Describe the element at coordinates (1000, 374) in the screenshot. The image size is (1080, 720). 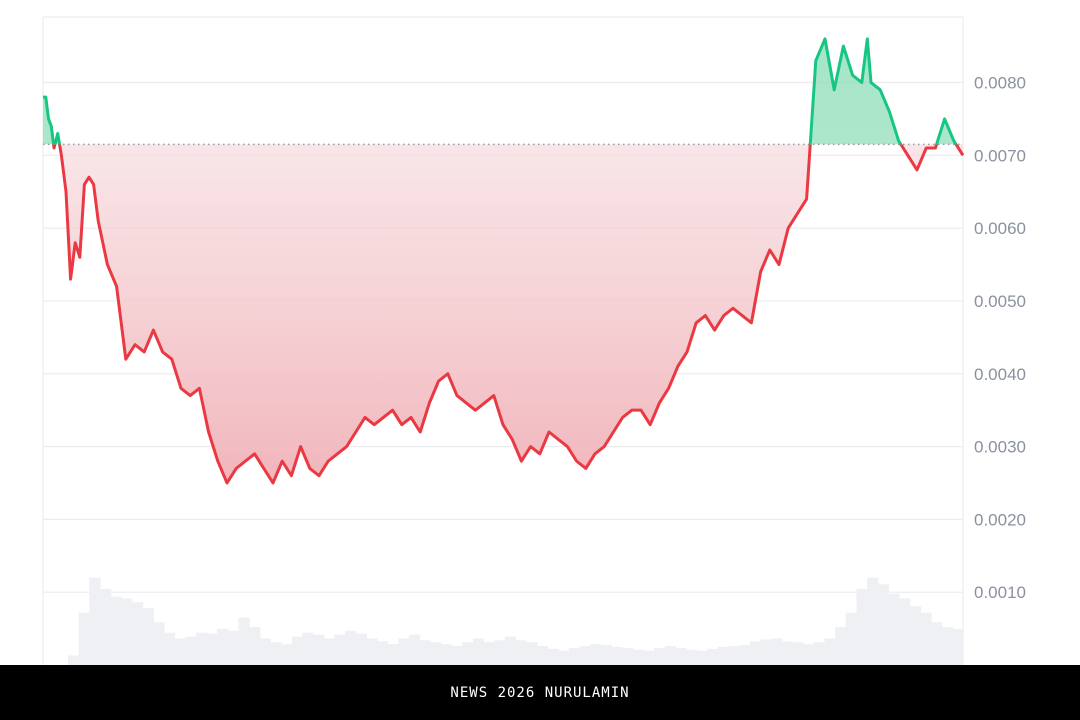
I see `y-tick-label: 0.0040` at that location.